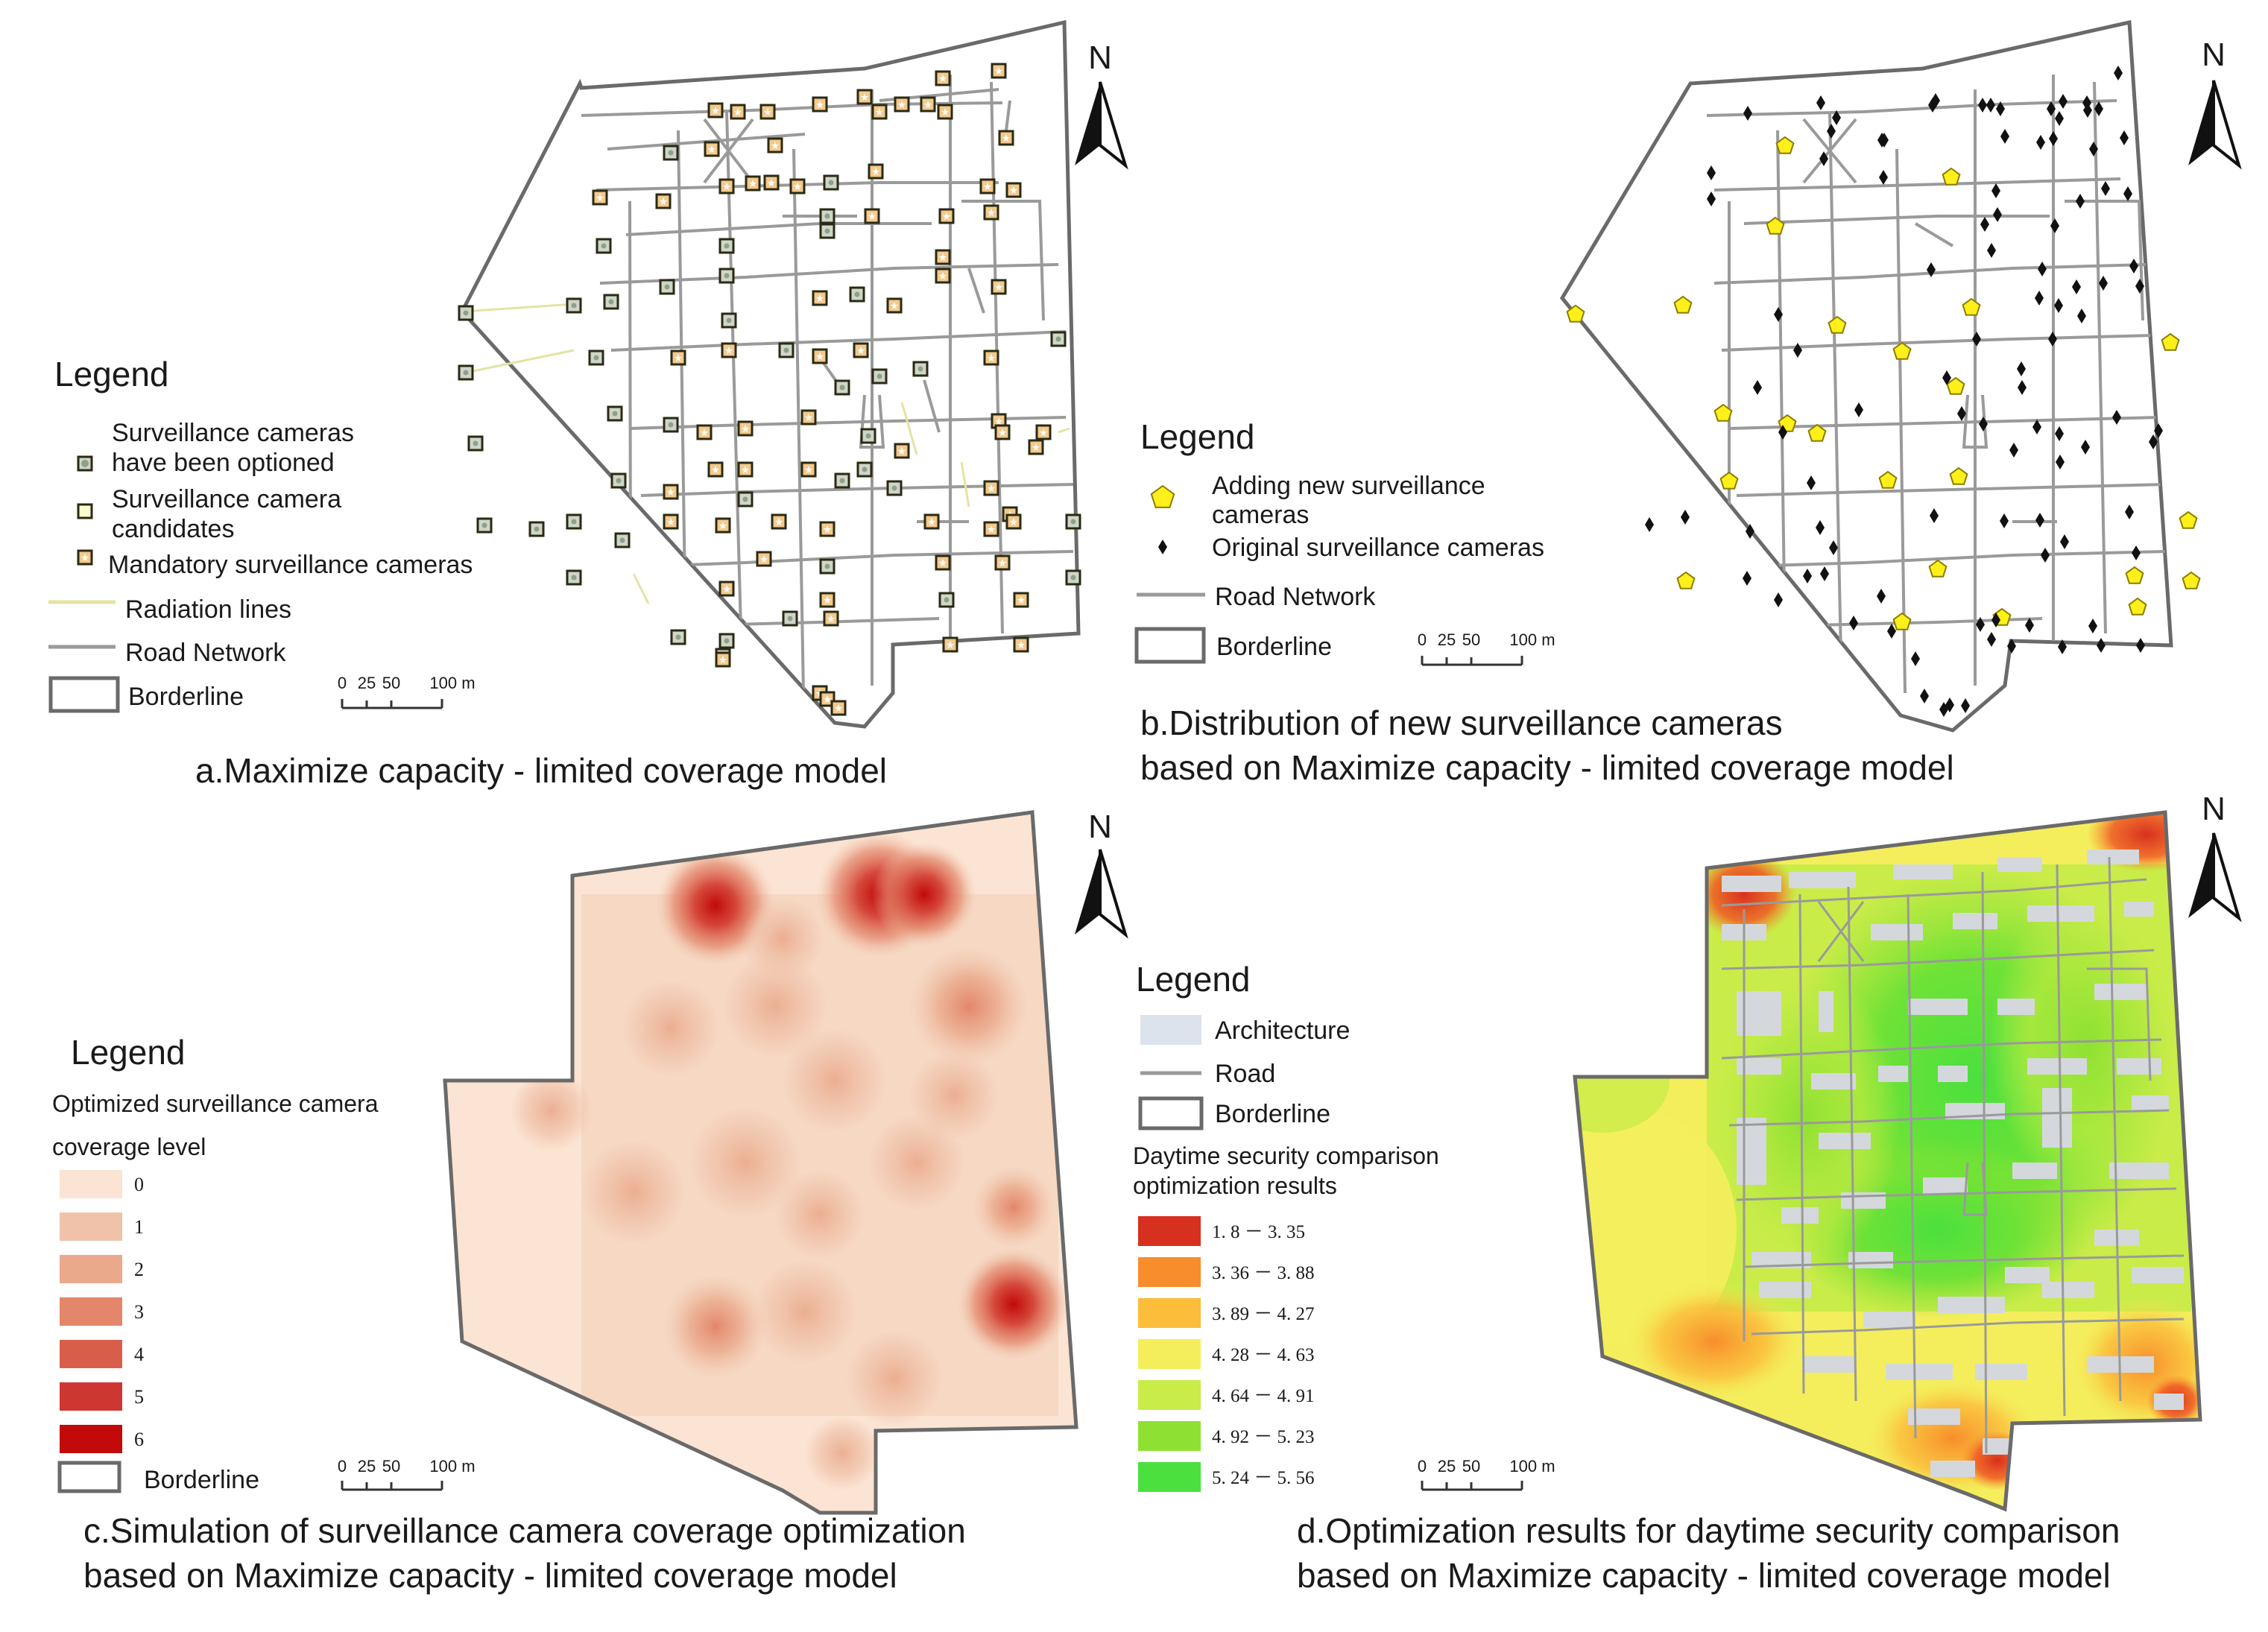  Describe the element at coordinates (1263, 1396) in the screenshot. I see `legend-class-label: 4. 64 － 4. 91` at that location.